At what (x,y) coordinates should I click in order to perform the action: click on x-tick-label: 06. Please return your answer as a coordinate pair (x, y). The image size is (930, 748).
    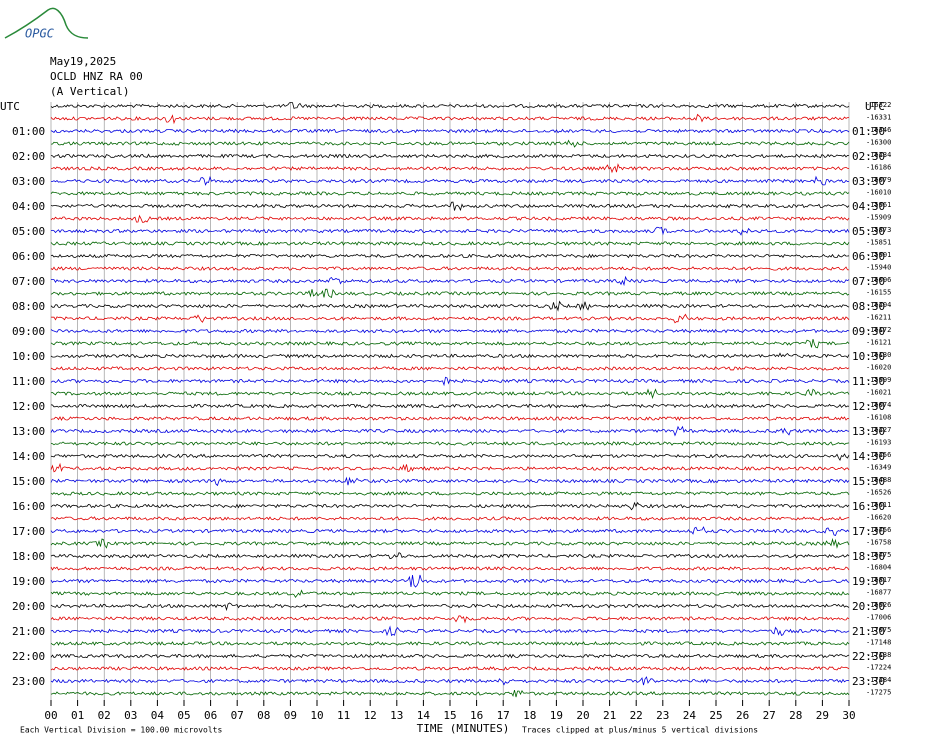
    Looking at the image, I should click on (210, 715).